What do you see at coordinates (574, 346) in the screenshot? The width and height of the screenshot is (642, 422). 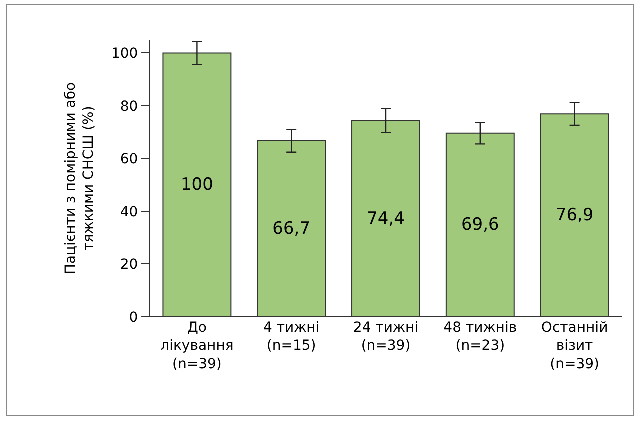 I see `x-tick-label: Останній візит (n=39)` at bounding box center [574, 346].